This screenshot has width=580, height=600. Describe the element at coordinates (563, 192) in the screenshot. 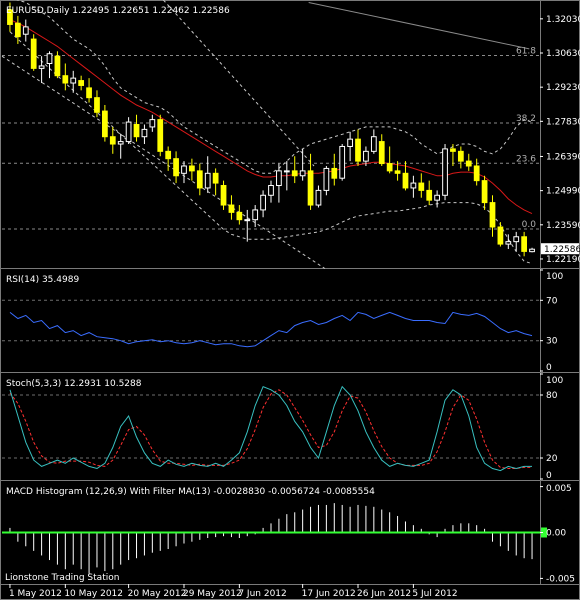

I see `price-axis-label: 1.24990` at that location.